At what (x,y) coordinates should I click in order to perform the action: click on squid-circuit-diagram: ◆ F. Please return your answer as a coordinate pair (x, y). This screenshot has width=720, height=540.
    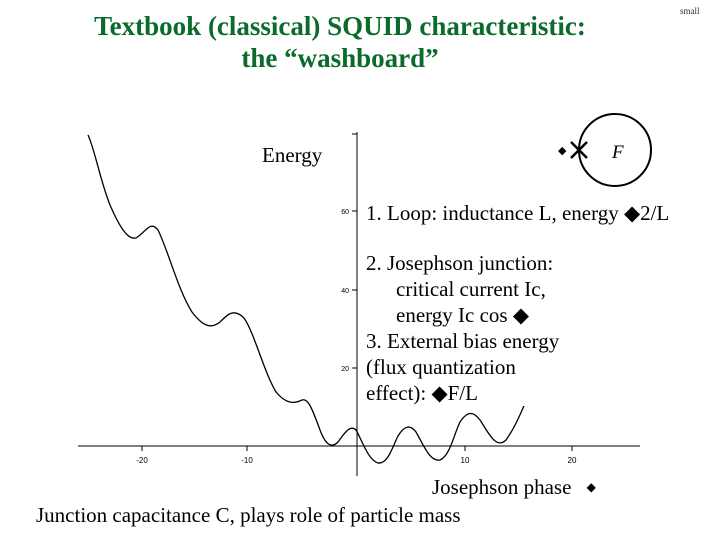
    Looking at the image, I should click on (605, 150).